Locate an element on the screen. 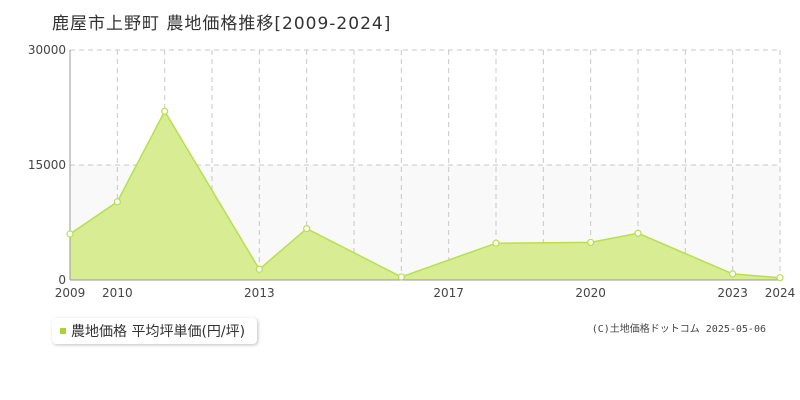 The height and width of the screenshot is (400, 800). y-tick-label: 0 is located at coordinates (62, 280).